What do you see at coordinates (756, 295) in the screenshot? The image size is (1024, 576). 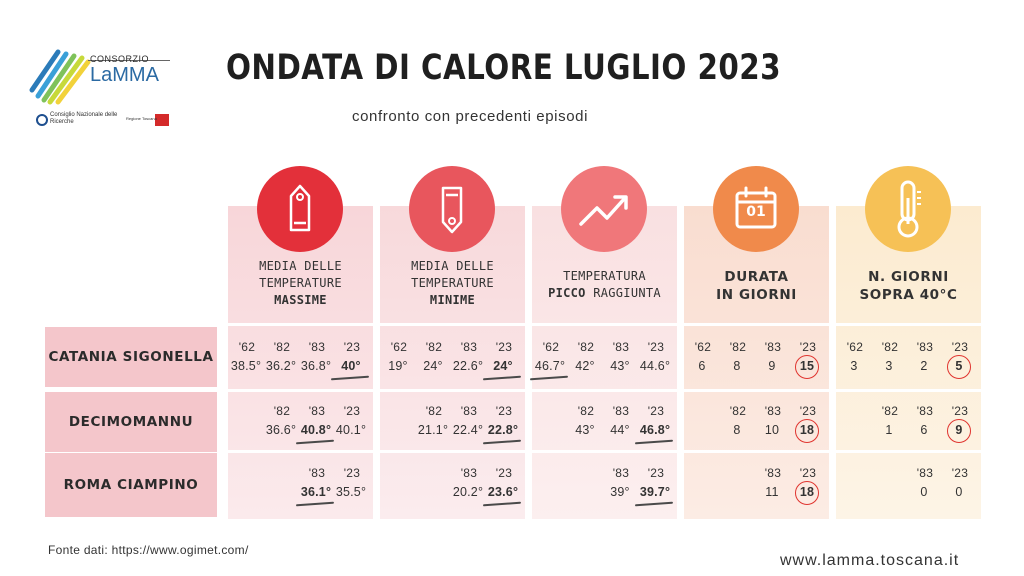 I see `column-header-line: IN GIORNI` at bounding box center [756, 295].